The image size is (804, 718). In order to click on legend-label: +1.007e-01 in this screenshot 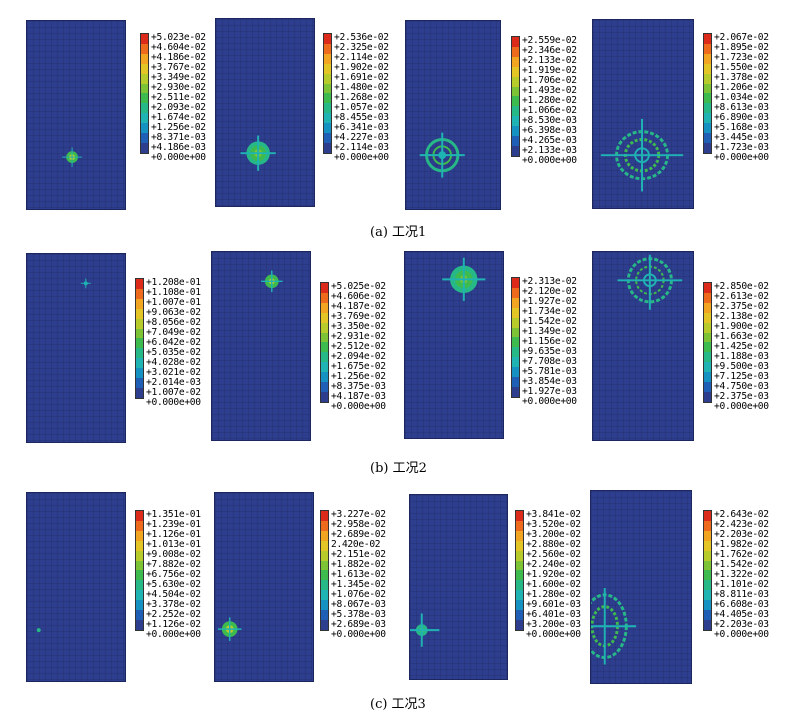, I will do `click(173, 302)`.